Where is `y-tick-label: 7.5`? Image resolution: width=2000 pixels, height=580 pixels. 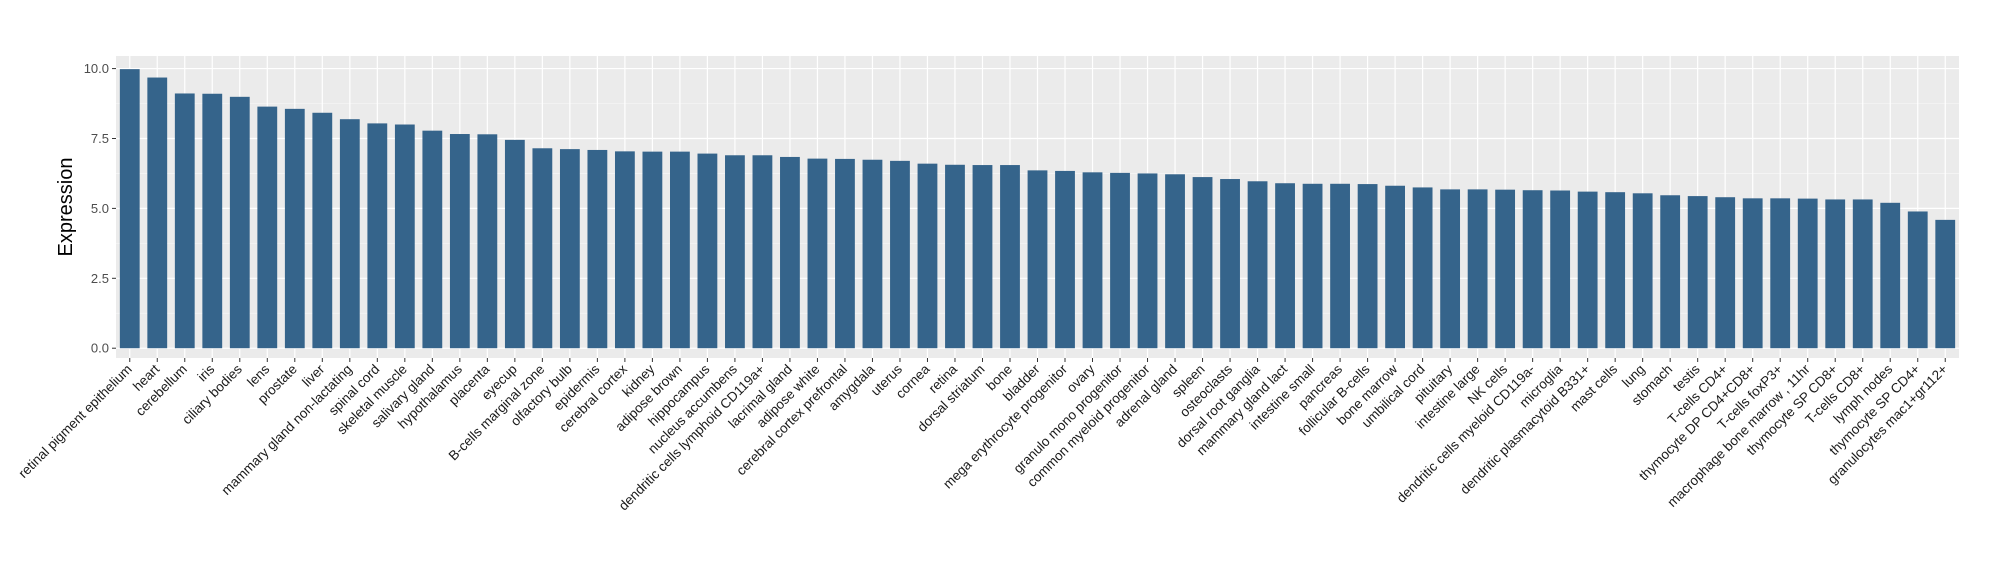
y-tick-label: 7.5 is located at coordinates (100, 138).